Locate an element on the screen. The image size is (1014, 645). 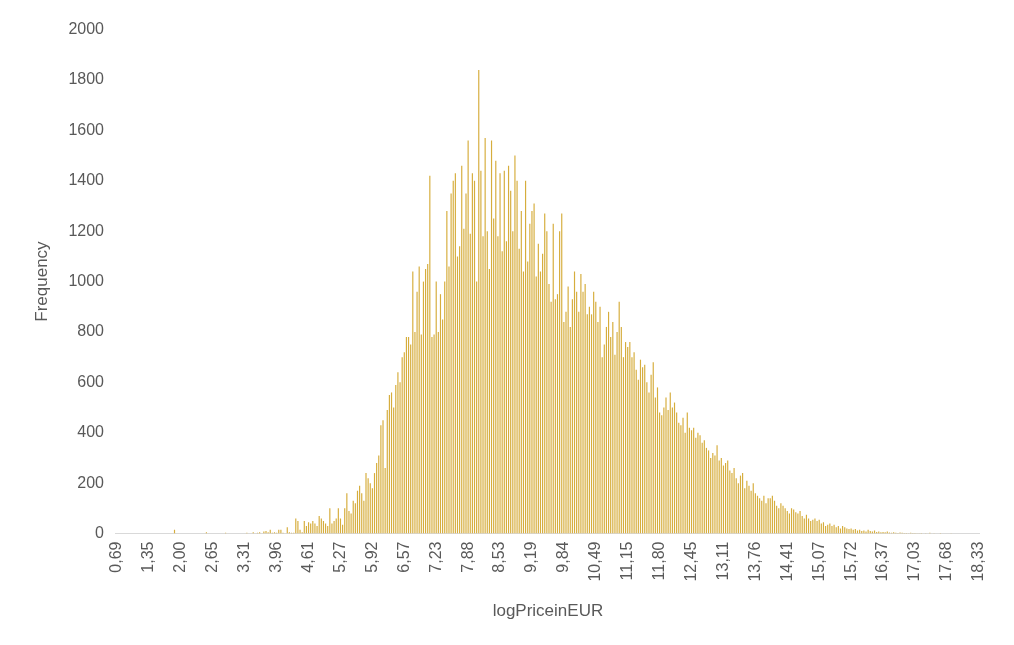
x-tick-label: 2,65 is located at coordinates (212, 557).